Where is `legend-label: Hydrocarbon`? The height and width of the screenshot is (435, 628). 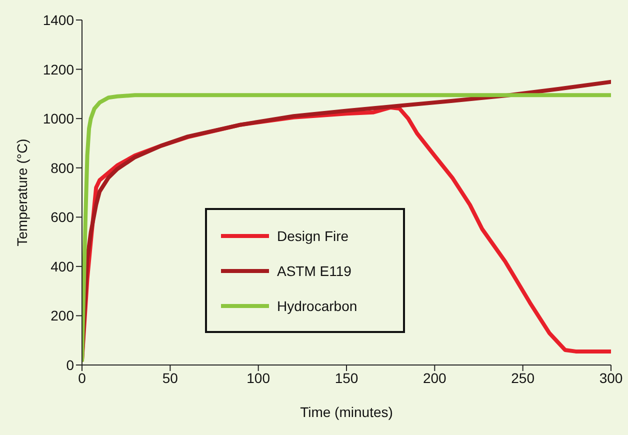 legend-label: Hydrocarbon is located at coordinates (317, 306).